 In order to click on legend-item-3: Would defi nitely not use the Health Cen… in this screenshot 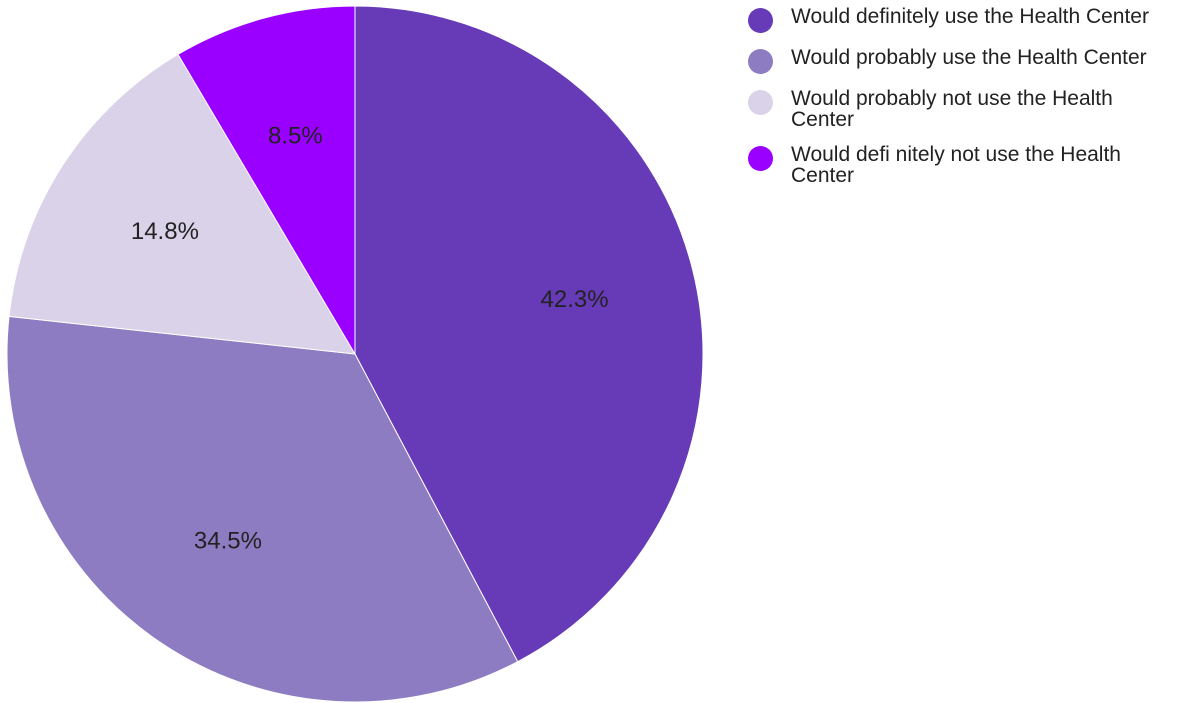, I will do `click(963, 165)`.